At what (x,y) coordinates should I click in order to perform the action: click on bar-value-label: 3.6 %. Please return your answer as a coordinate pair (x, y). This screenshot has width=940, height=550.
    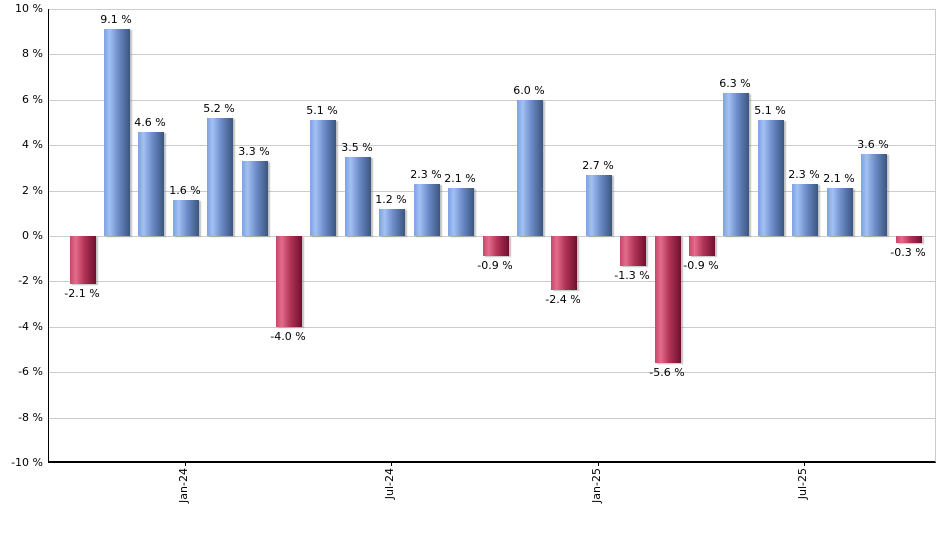
    Looking at the image, I should click on (873, 144).